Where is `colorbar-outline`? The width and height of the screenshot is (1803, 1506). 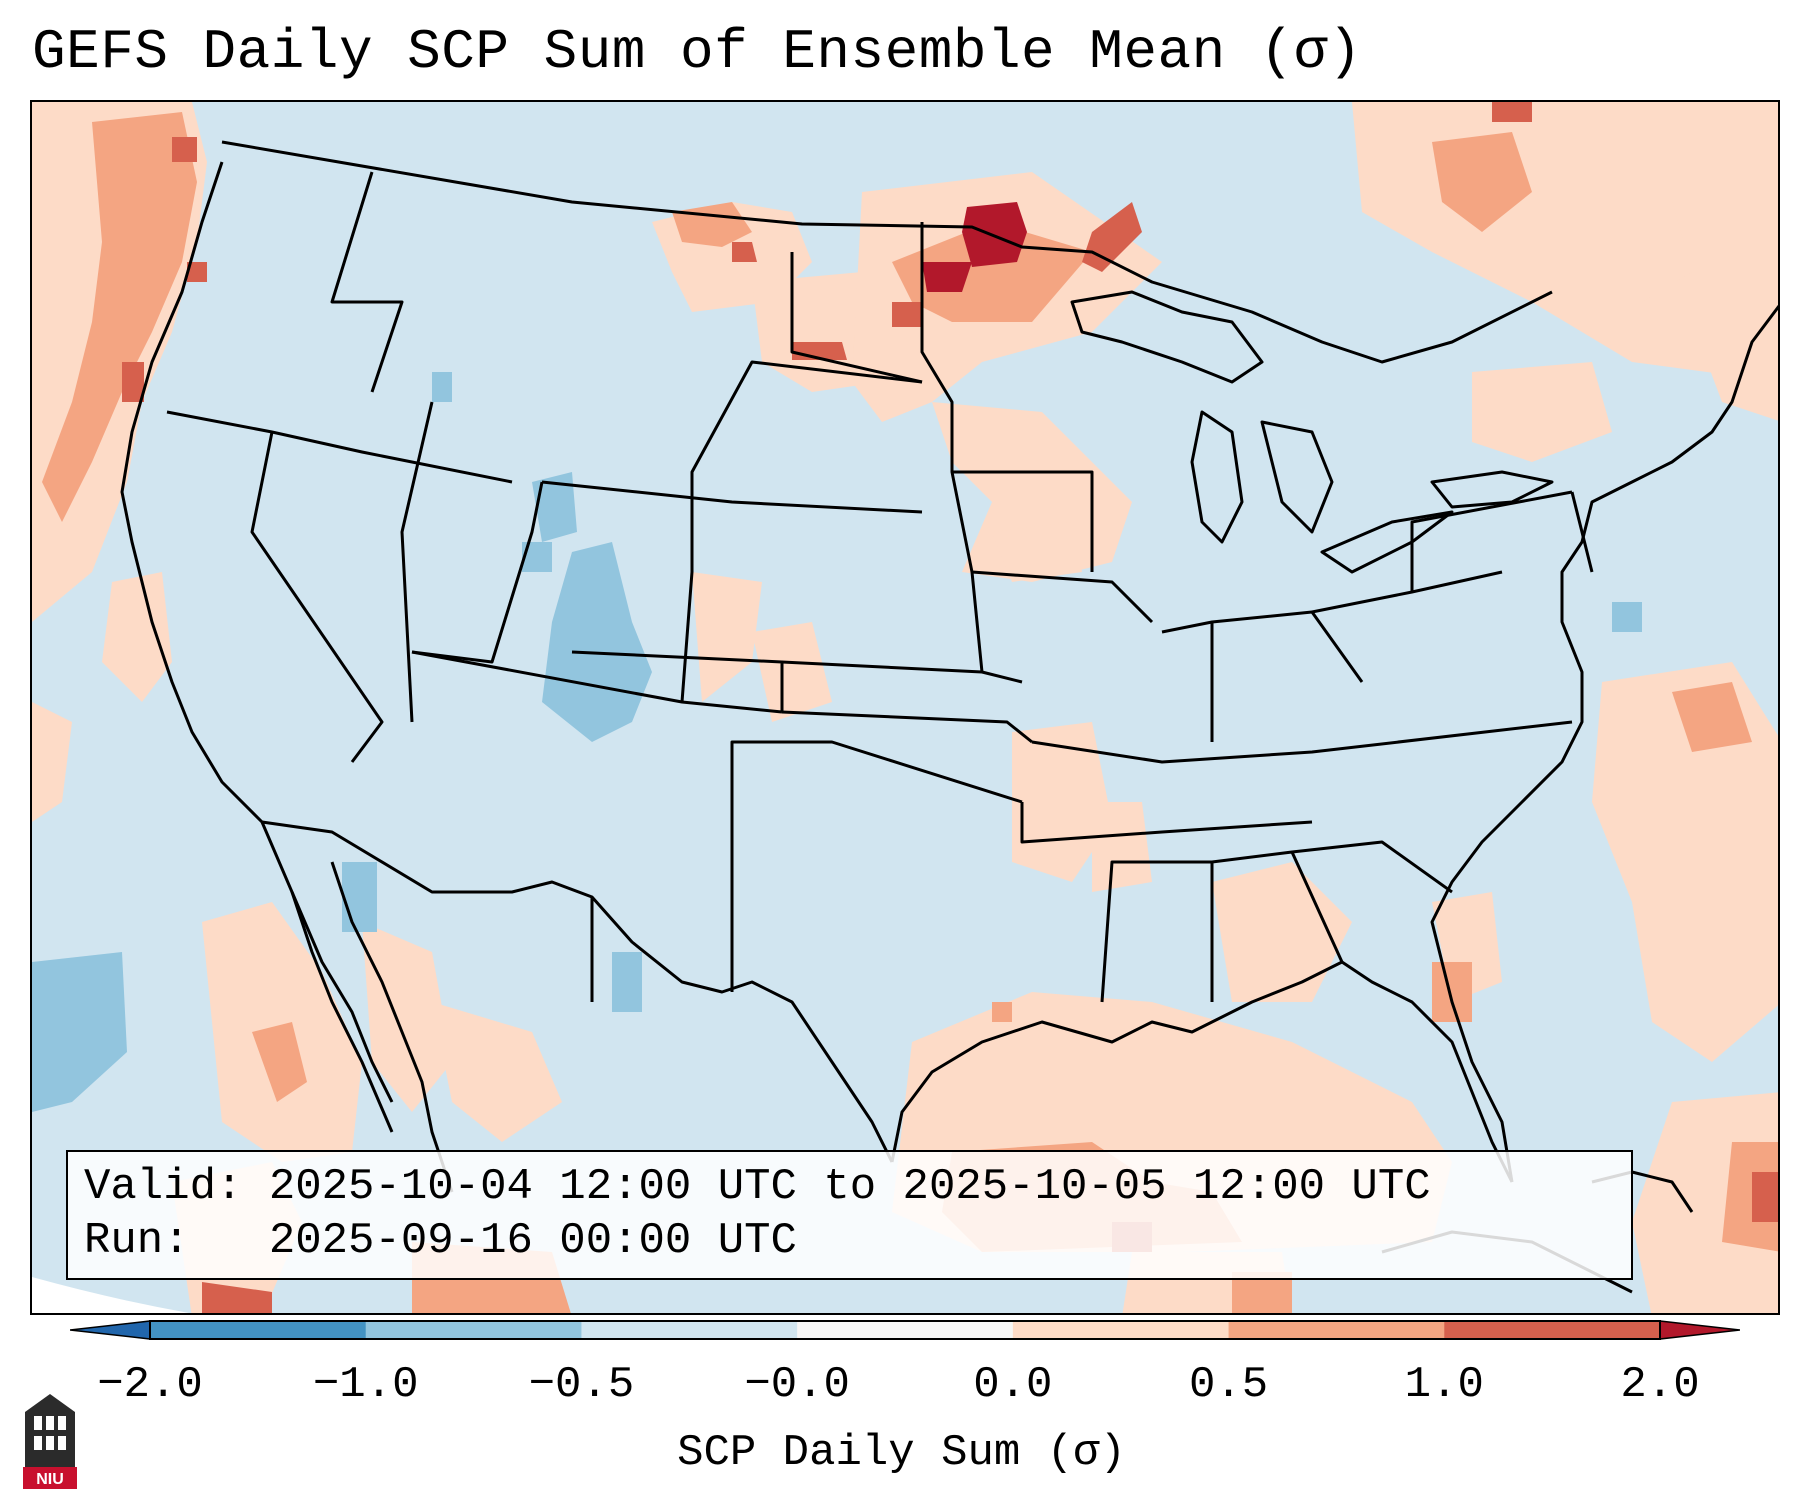
colorbar-outline is located at coordinates (905, 1330).